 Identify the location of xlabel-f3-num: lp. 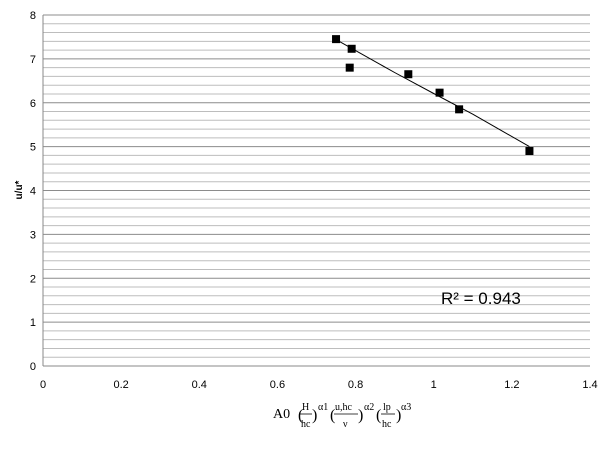
(387, 407).